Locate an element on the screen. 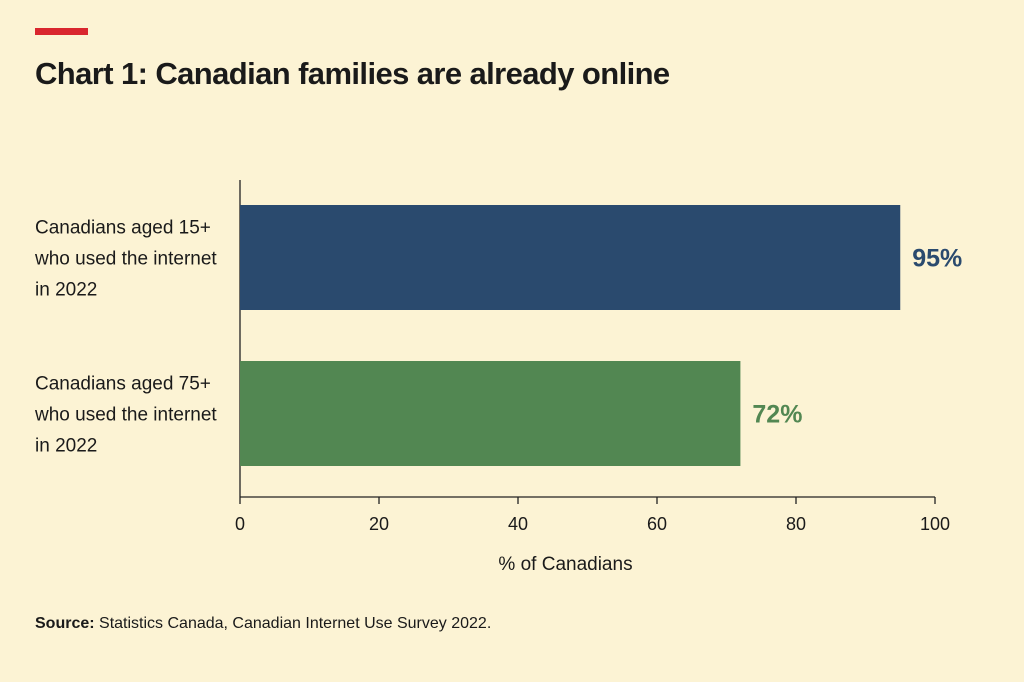  x-tick-label: 20 is located at coordinates (379, 524).